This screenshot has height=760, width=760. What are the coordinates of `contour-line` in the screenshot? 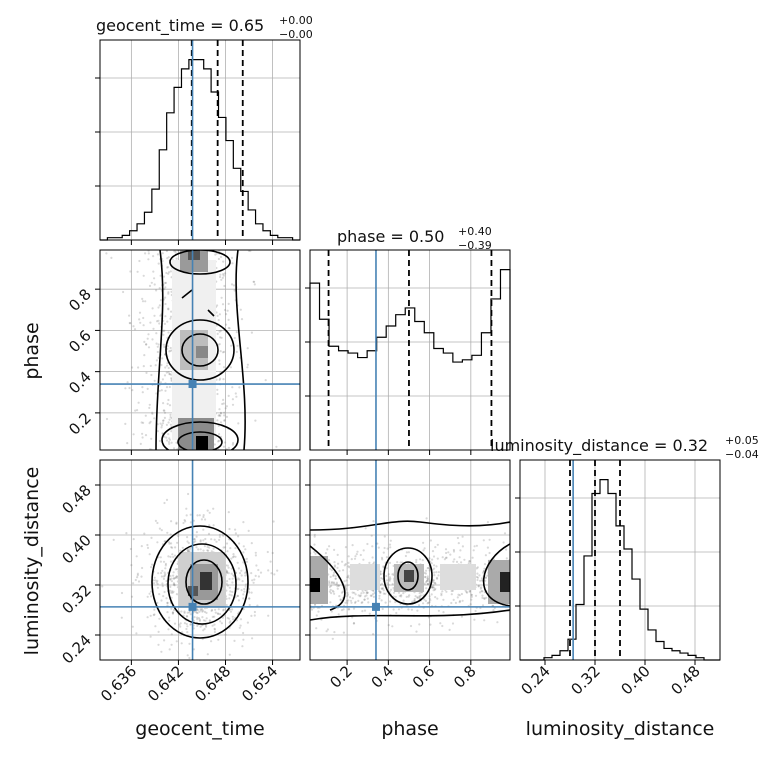 It's located at (200, 262).